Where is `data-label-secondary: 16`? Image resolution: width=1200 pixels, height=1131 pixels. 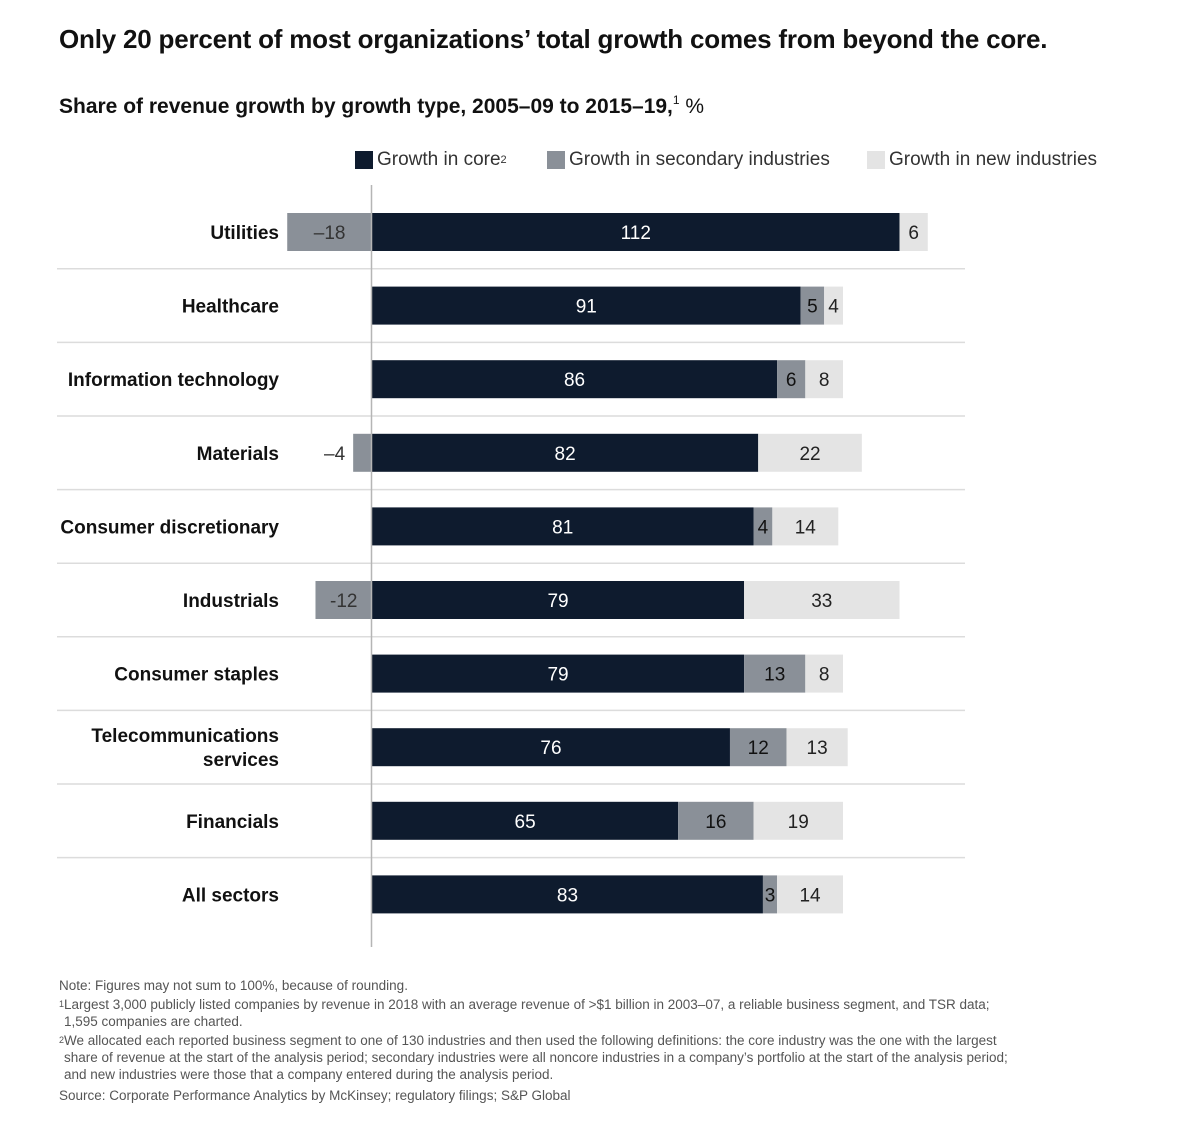 data-label-secondary: 16 is located at coordinates (715, 822).